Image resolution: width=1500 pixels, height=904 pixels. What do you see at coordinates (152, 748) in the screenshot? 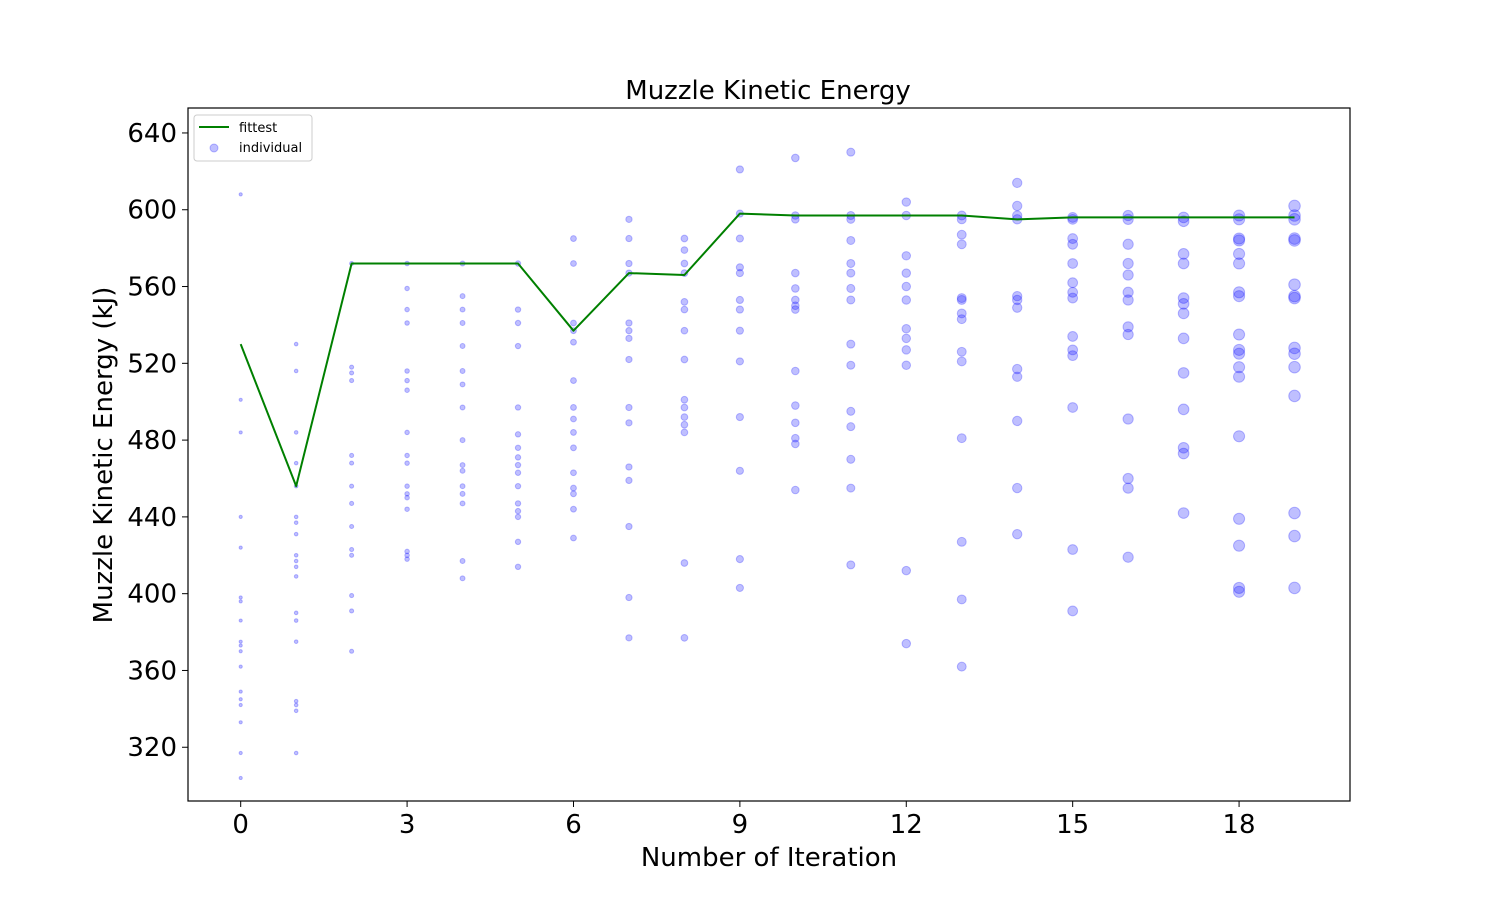
I see `y-tick-label: 320` at bounding box center [152, 748].